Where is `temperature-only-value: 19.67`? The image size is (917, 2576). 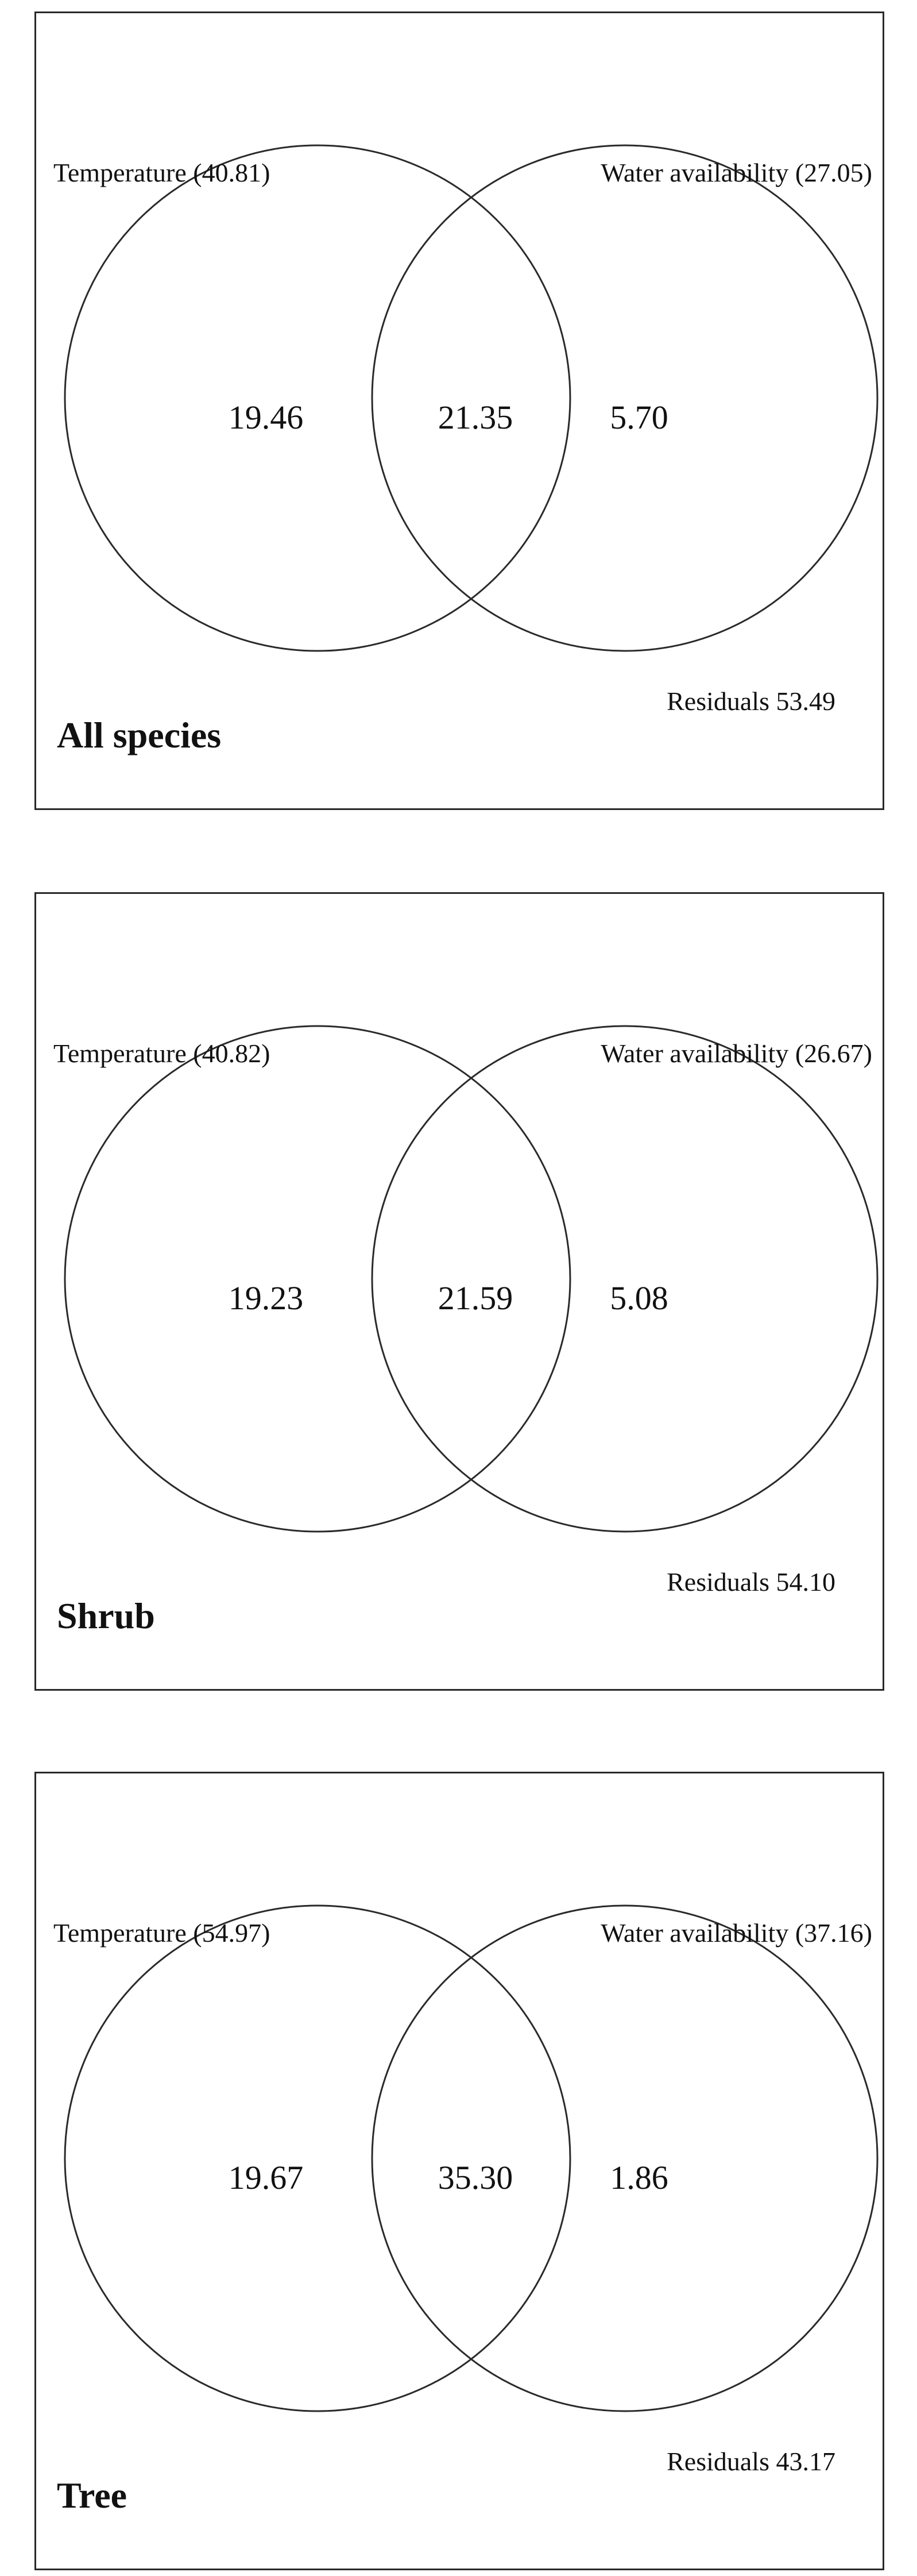 temperature-only-value: 19.67 is located at coordinates (266, 2177).